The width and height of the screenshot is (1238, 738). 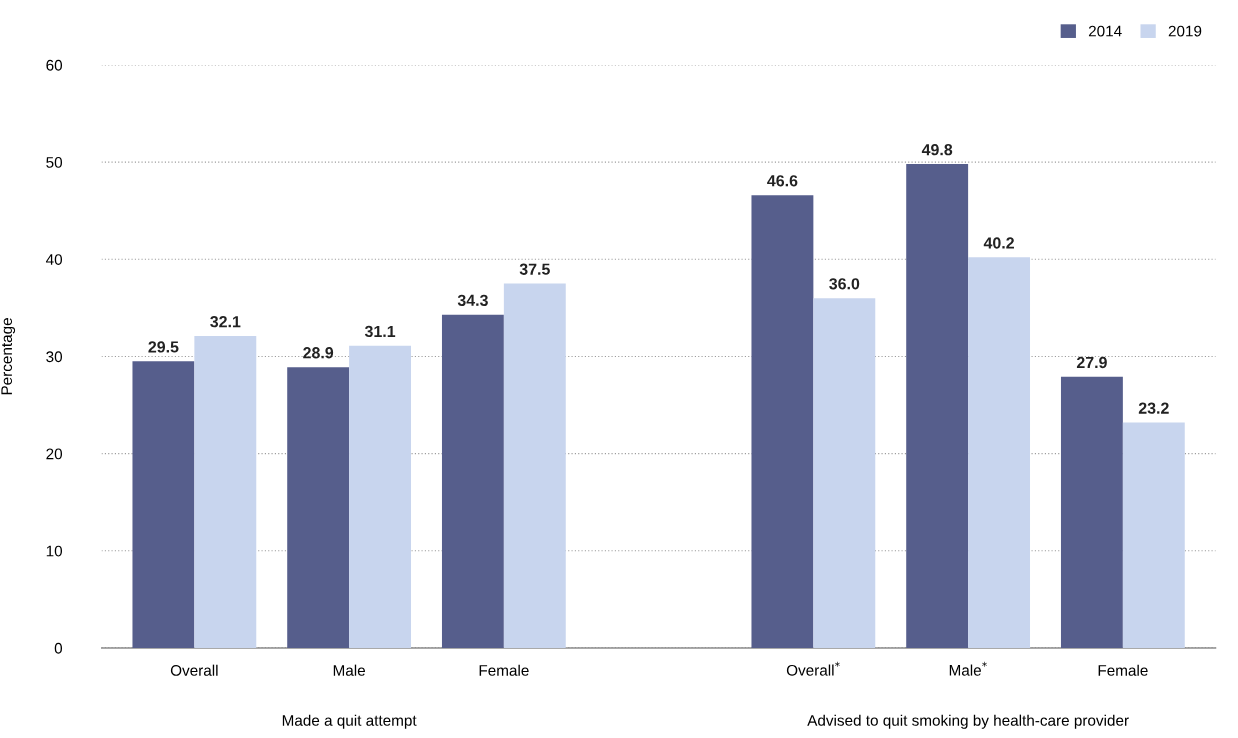 What do you see at coordinates (472, 300) in the screenshot?
I see `data-label: 34.3` at bounding box center [472, 300].